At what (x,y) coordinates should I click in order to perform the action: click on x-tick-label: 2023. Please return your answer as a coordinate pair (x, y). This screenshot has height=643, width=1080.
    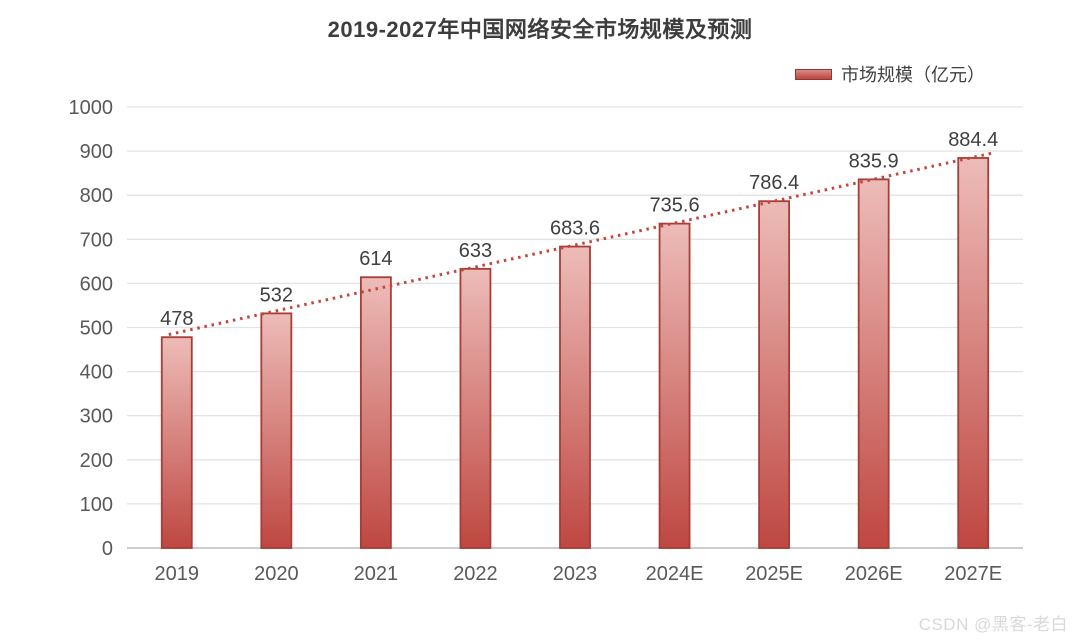
    Looking at the image, I should click on (575, 574).